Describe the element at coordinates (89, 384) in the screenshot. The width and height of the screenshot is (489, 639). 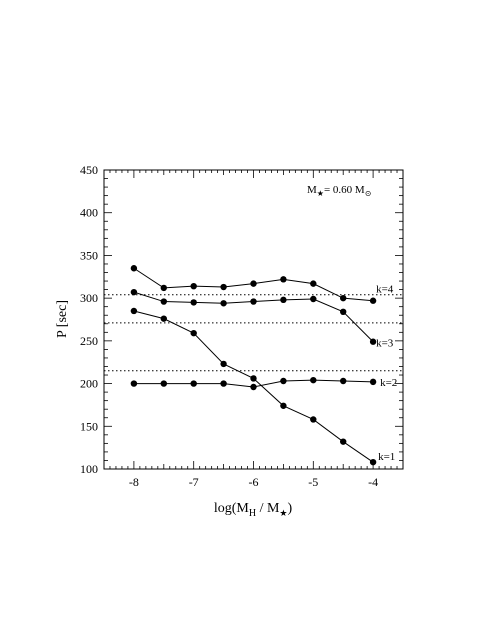
I see `y-tick-label: 200` at that location.